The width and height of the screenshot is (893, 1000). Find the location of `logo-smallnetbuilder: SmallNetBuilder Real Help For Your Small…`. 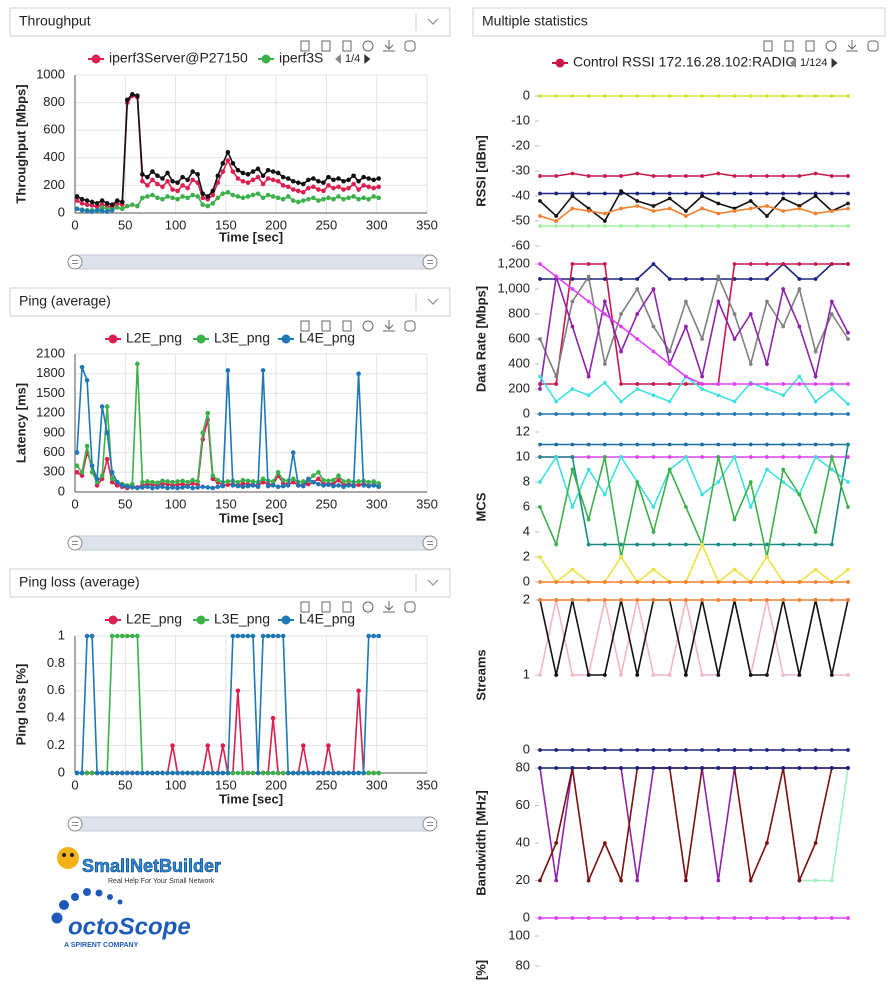

logo-smallnetbuilder: SmallNetBuilder Real Help For Your Small… is located at coordinates (139, 866).